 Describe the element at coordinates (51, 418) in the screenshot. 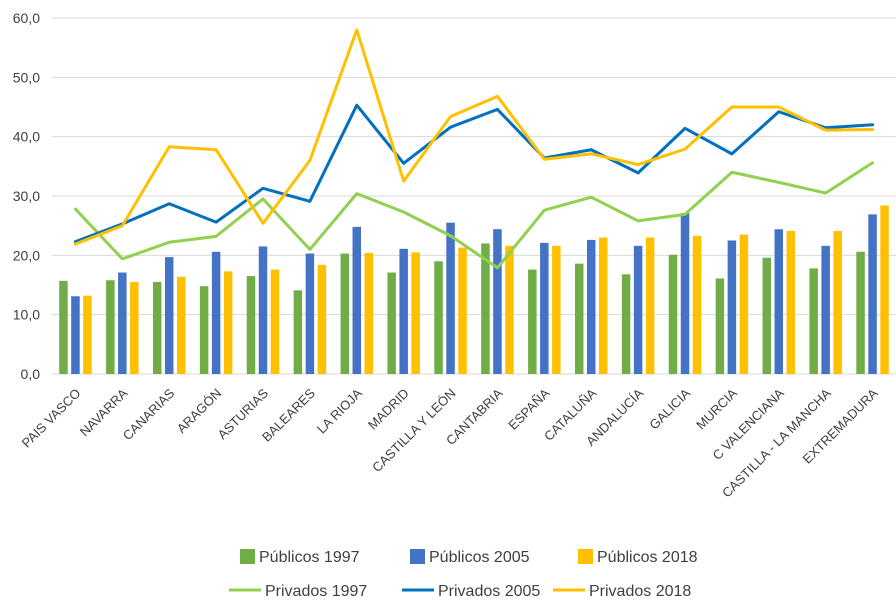

I see `x-tick-label: PAIS VASCO` at that location.